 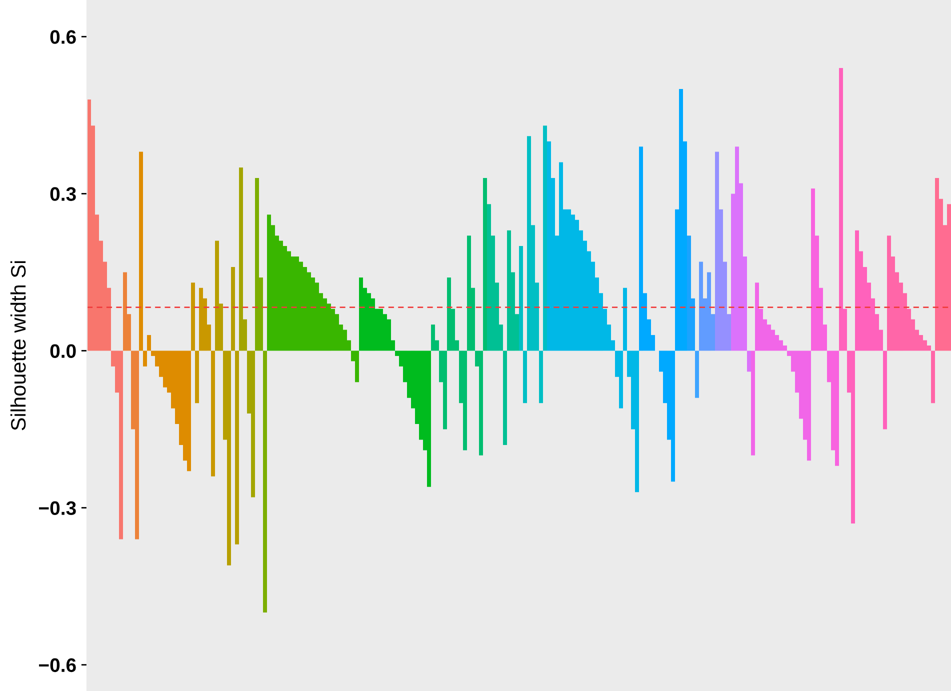 What do you see at coordinates (63, 37) in the screenshot?
I see `y-tick-label: 0.6` at bounding box center [63, 37].